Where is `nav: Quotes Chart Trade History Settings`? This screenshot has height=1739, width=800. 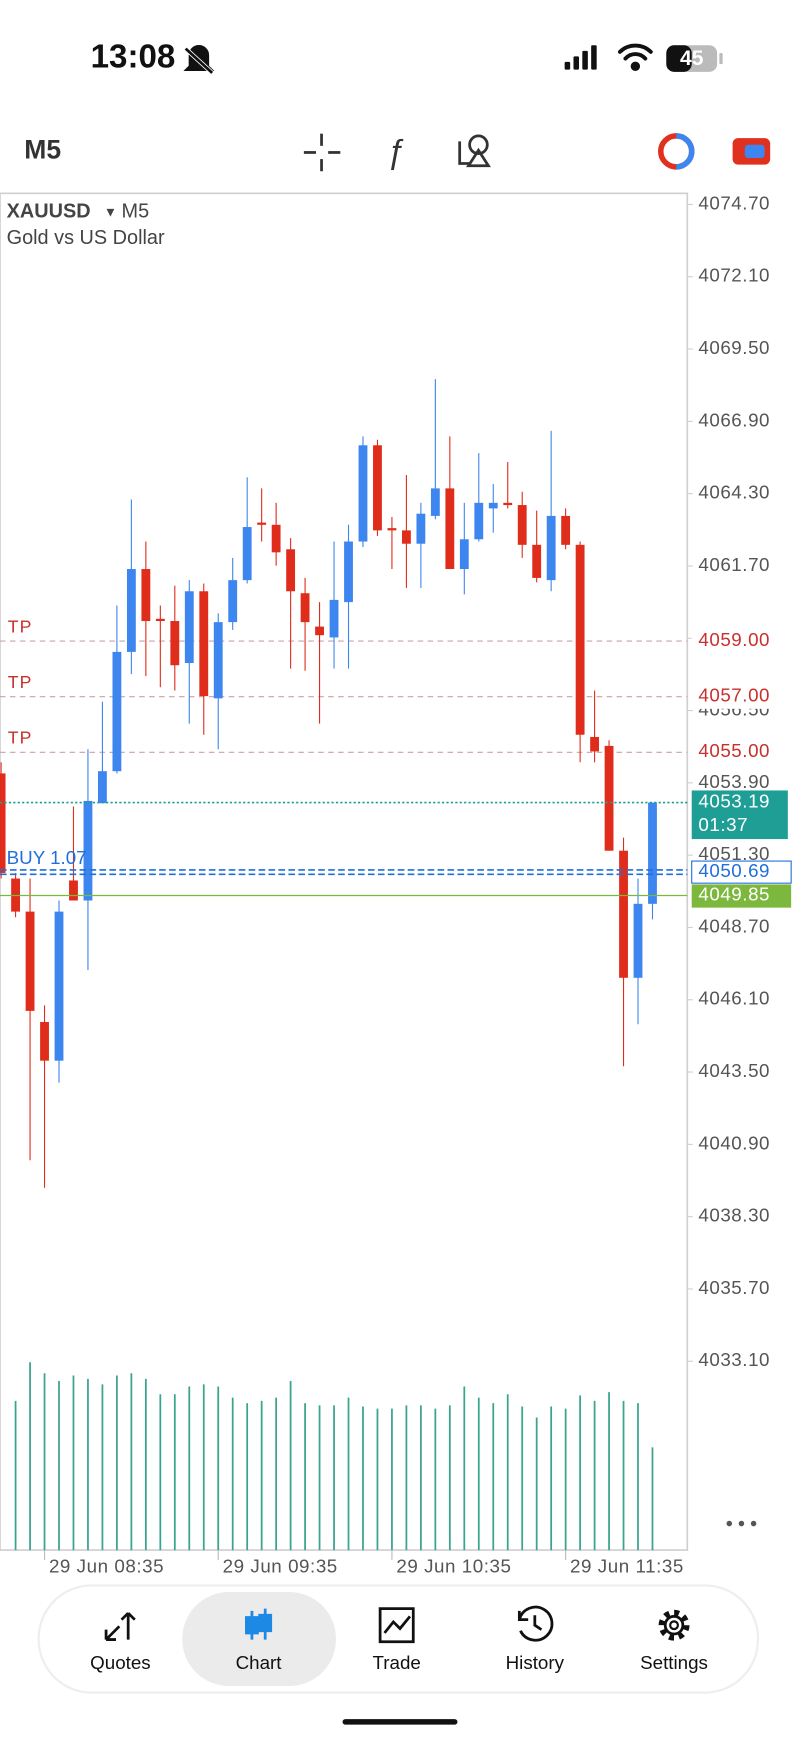 nav: Quotes Chart Trade History Settings is located at coordinates (399, 1639).